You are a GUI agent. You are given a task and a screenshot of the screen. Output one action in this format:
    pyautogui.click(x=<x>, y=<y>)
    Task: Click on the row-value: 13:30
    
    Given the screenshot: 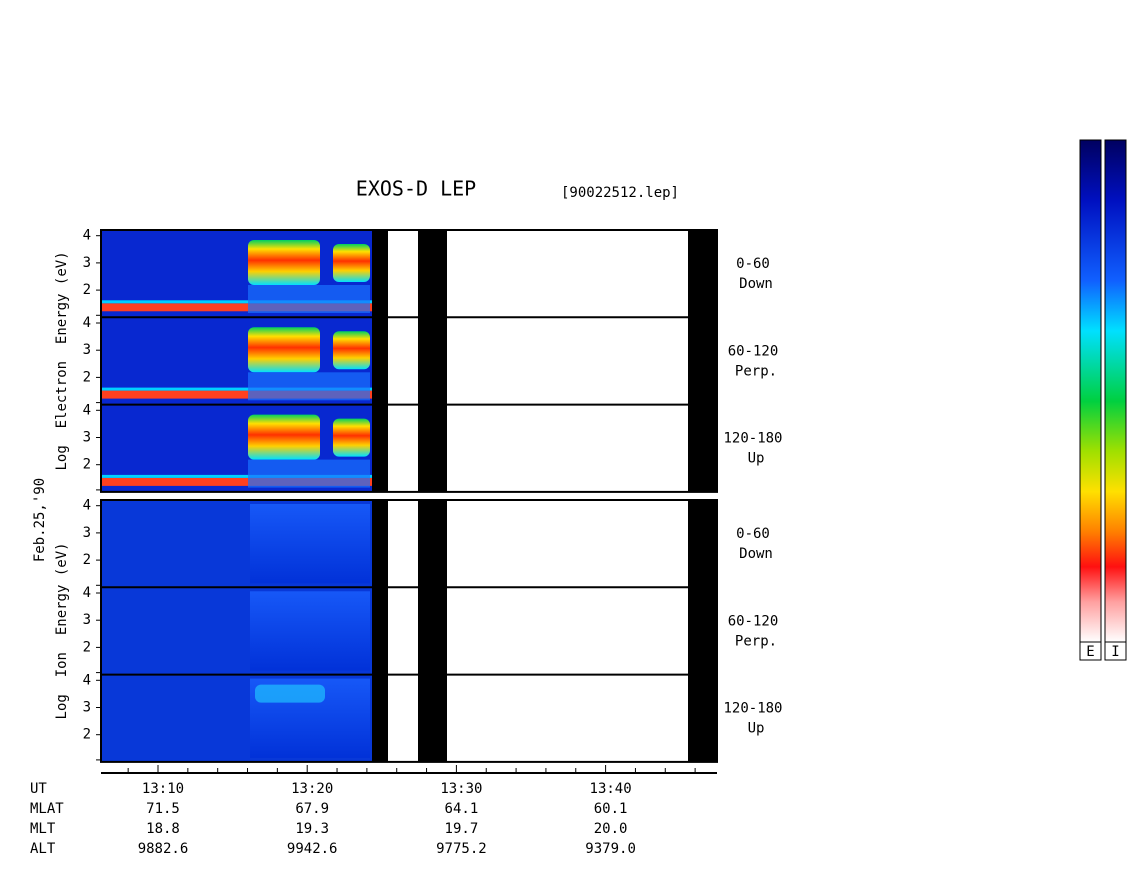 What is the action you would take?
    pyautogui.click(x=461, y=789)
    